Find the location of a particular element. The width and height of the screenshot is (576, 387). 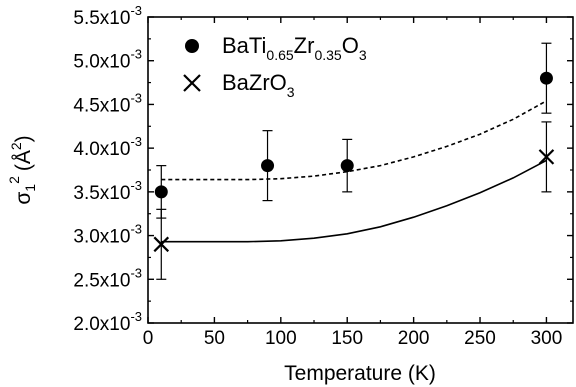

y-tick-mantissa: 4.5x10 is located at coordinates (101, 105).